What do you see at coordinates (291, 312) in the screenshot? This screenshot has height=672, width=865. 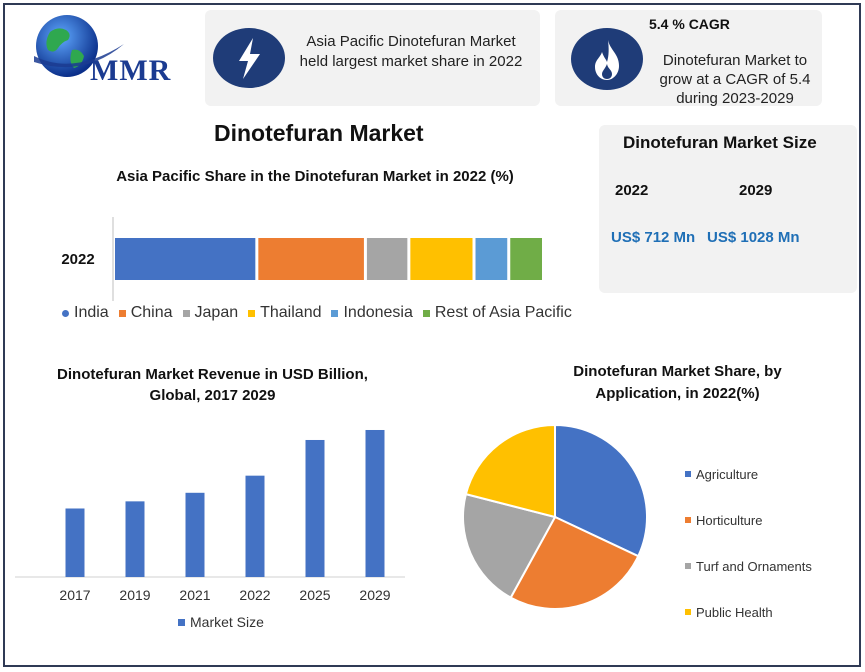 I see `share-legend-label: Thailand` at bounding box center [291, 312].